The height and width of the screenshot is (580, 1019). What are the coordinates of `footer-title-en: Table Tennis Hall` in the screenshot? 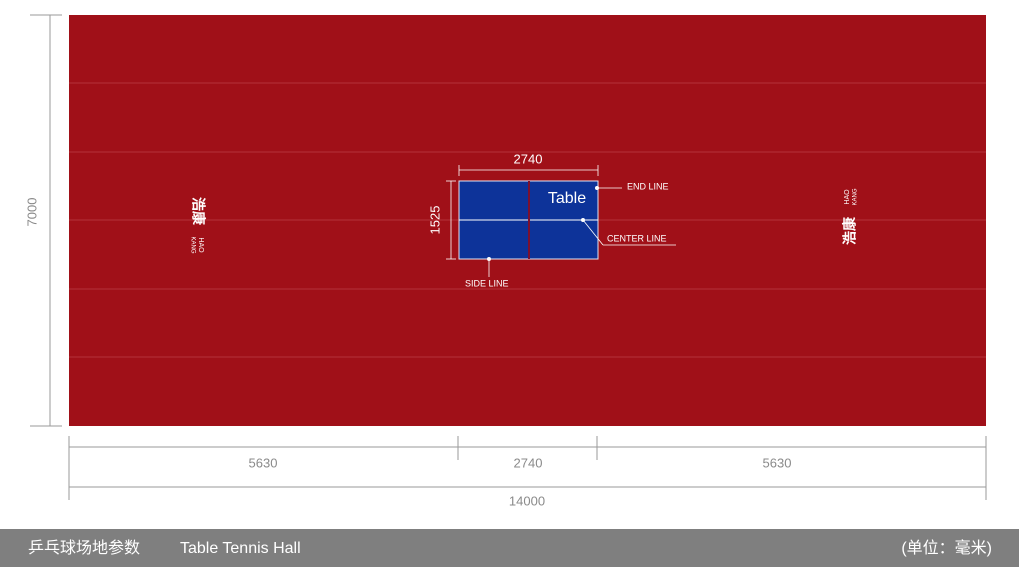 It's located at (240, 548).